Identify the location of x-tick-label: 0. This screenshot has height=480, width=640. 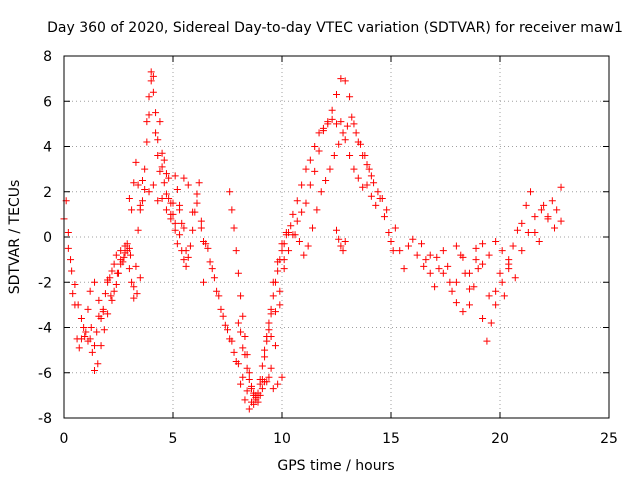
(64, 439).